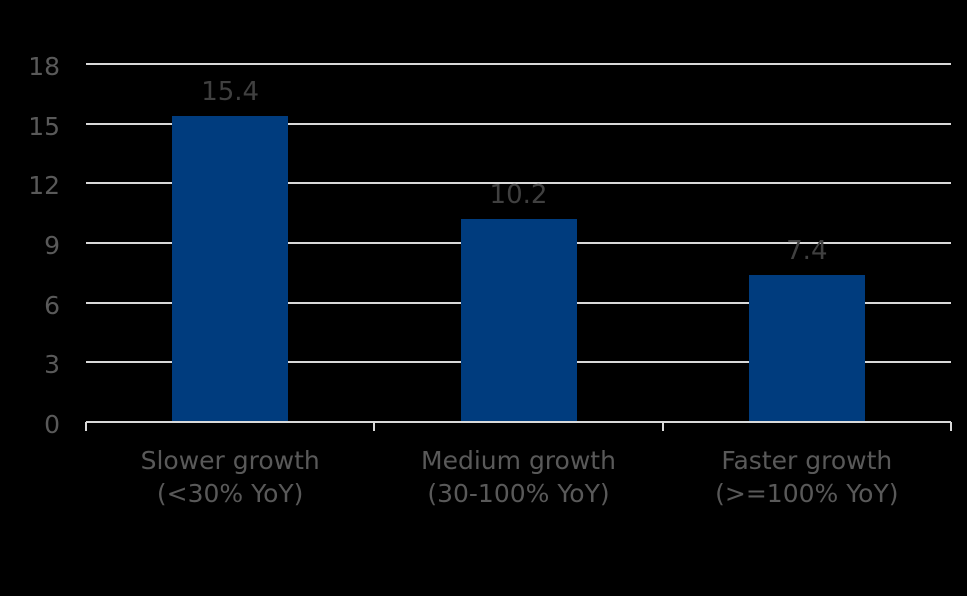 The width and height of the screenshot is (967, 596). I want to click on category-label: Slower growth (<30% YoY), so click(230, 477).